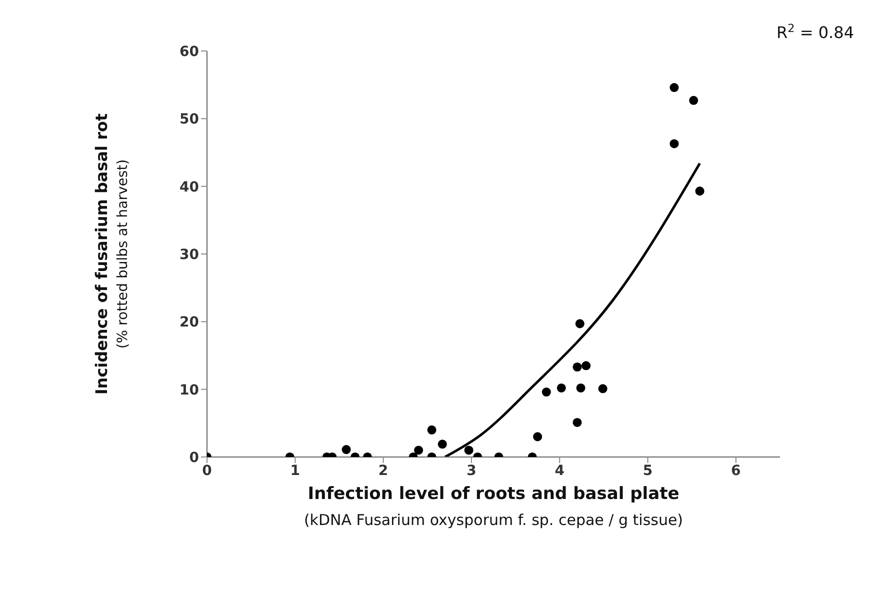  I want to click on y-axis-title: Incidence of fusarium basal rot (% rotted bulbs at harvest), so click(111, 254).